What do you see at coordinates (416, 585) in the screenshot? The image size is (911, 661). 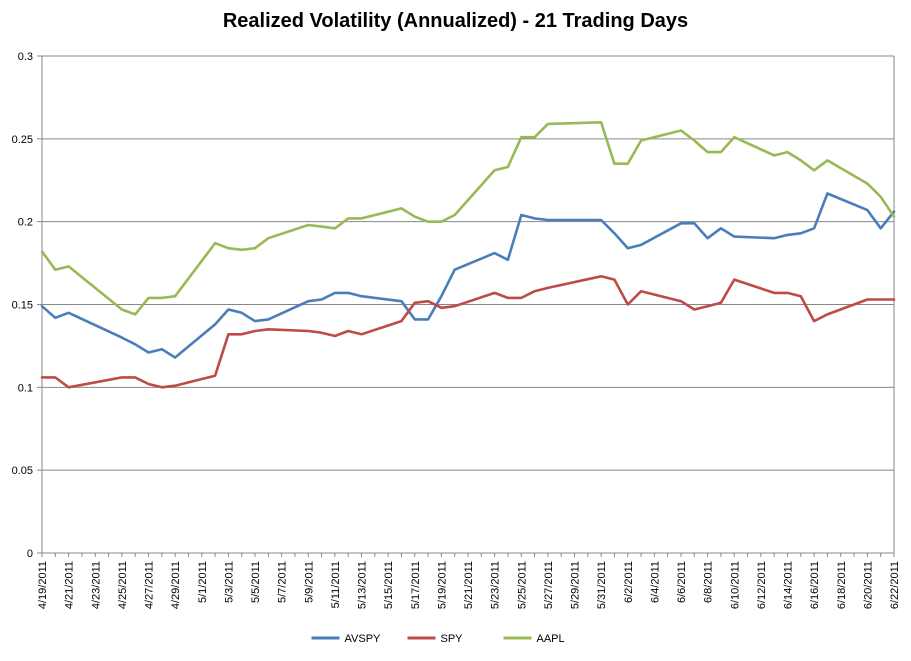 I see `x-tick-label: 5/17/2011` at bounding box center [416, 585].